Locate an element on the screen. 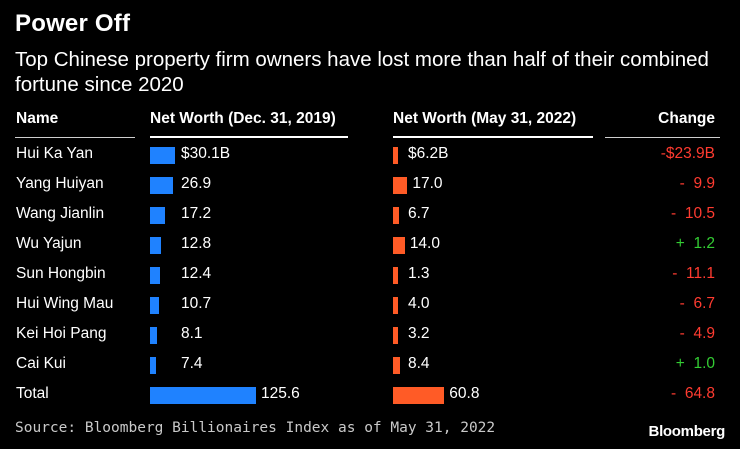 This screenshot has height=449, width=740. label-net-worth-2022: 3.2 is located at coordinates (419, 333).